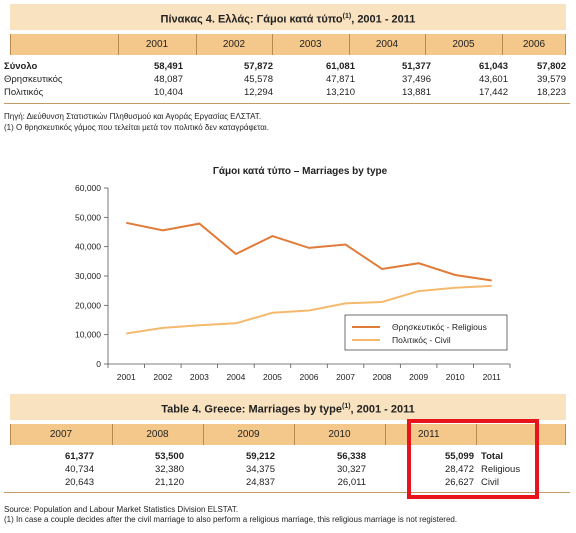 Image resolution: width=576 pixels, height=533 pixels. Describe the element at coordinates (79, 469) in the screenshot. I see `cell: 40,734` at that location.